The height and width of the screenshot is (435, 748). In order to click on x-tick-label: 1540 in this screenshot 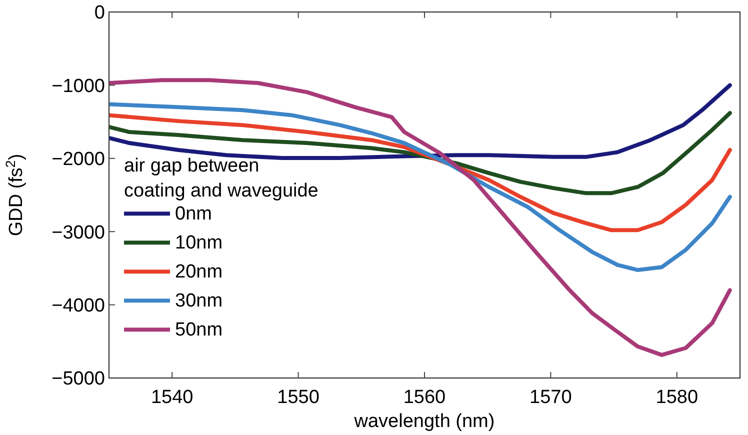, I will do `click(172, 397)`.